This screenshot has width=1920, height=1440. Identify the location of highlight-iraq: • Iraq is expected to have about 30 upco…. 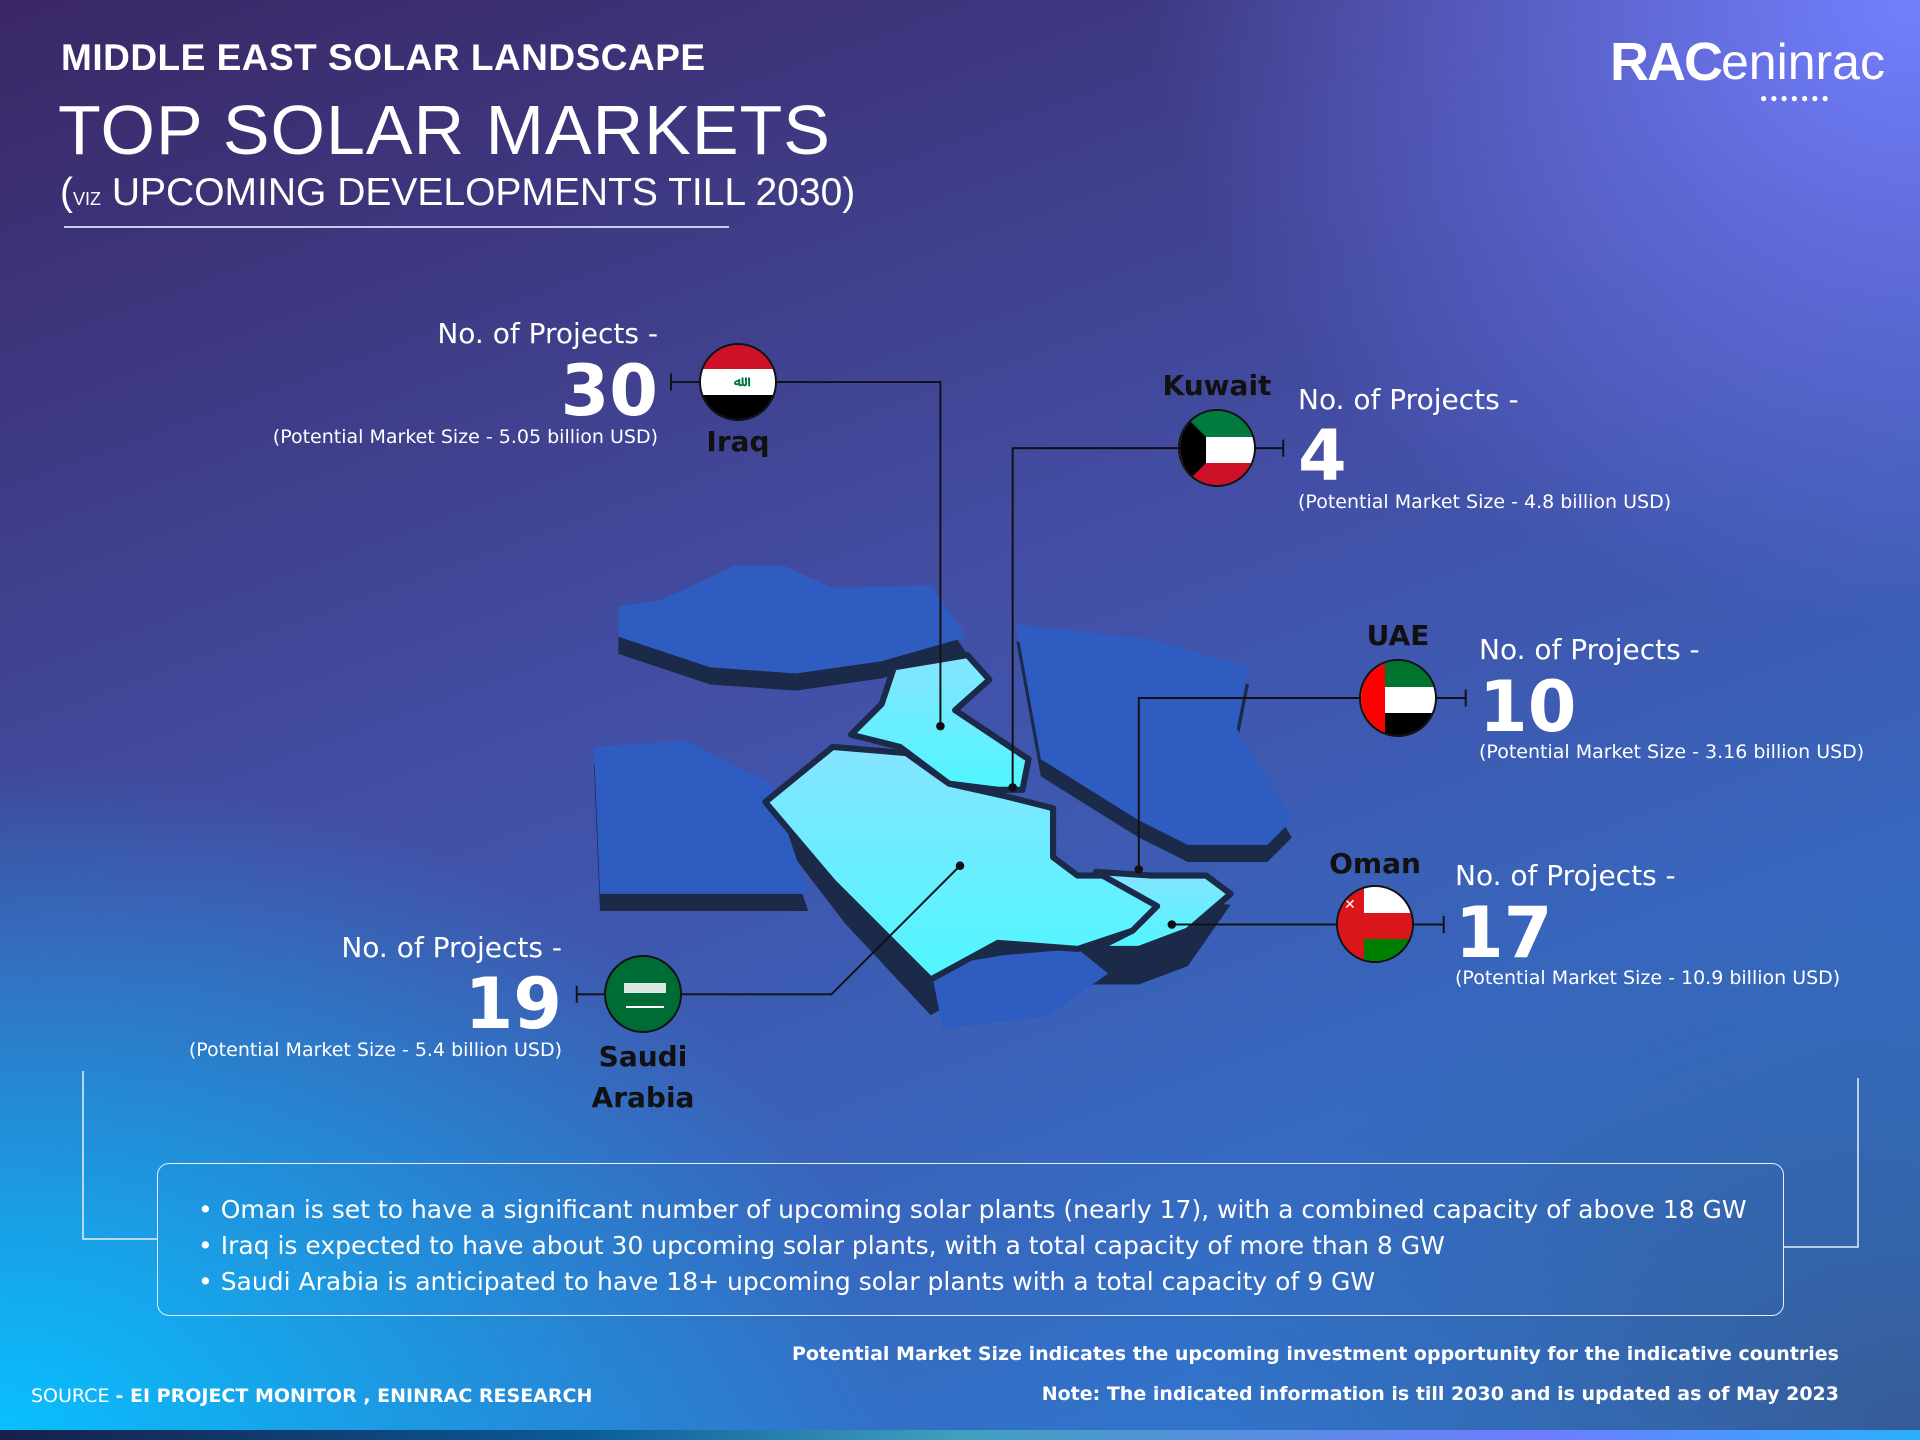
(821, 1245).